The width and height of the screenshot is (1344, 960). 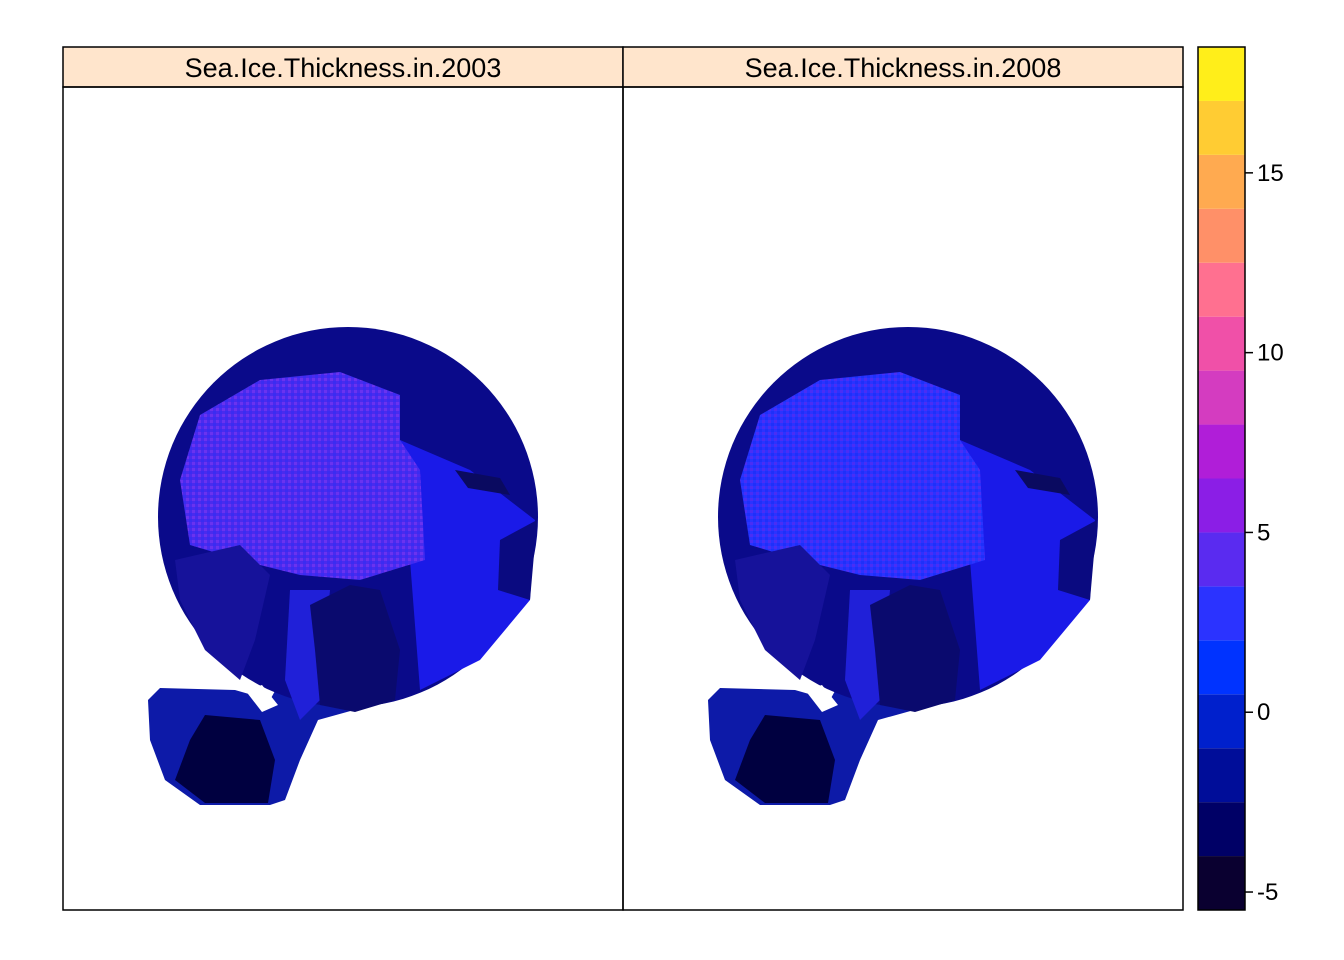 I want to click on colorbar-tick-label: -5, so click(x=1267, y=892).